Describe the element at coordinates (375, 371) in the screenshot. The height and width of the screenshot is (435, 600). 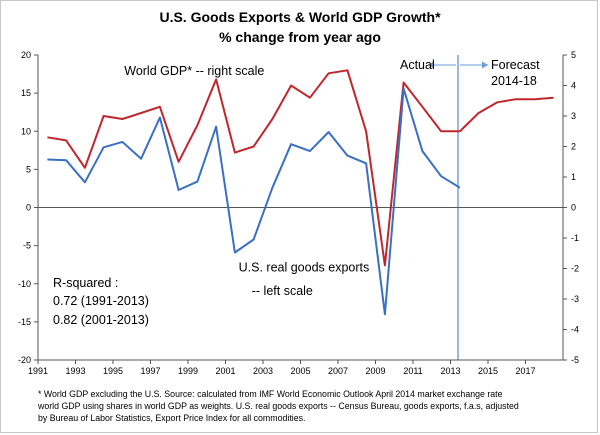
I see `x-tick-label: 2009` at that location.